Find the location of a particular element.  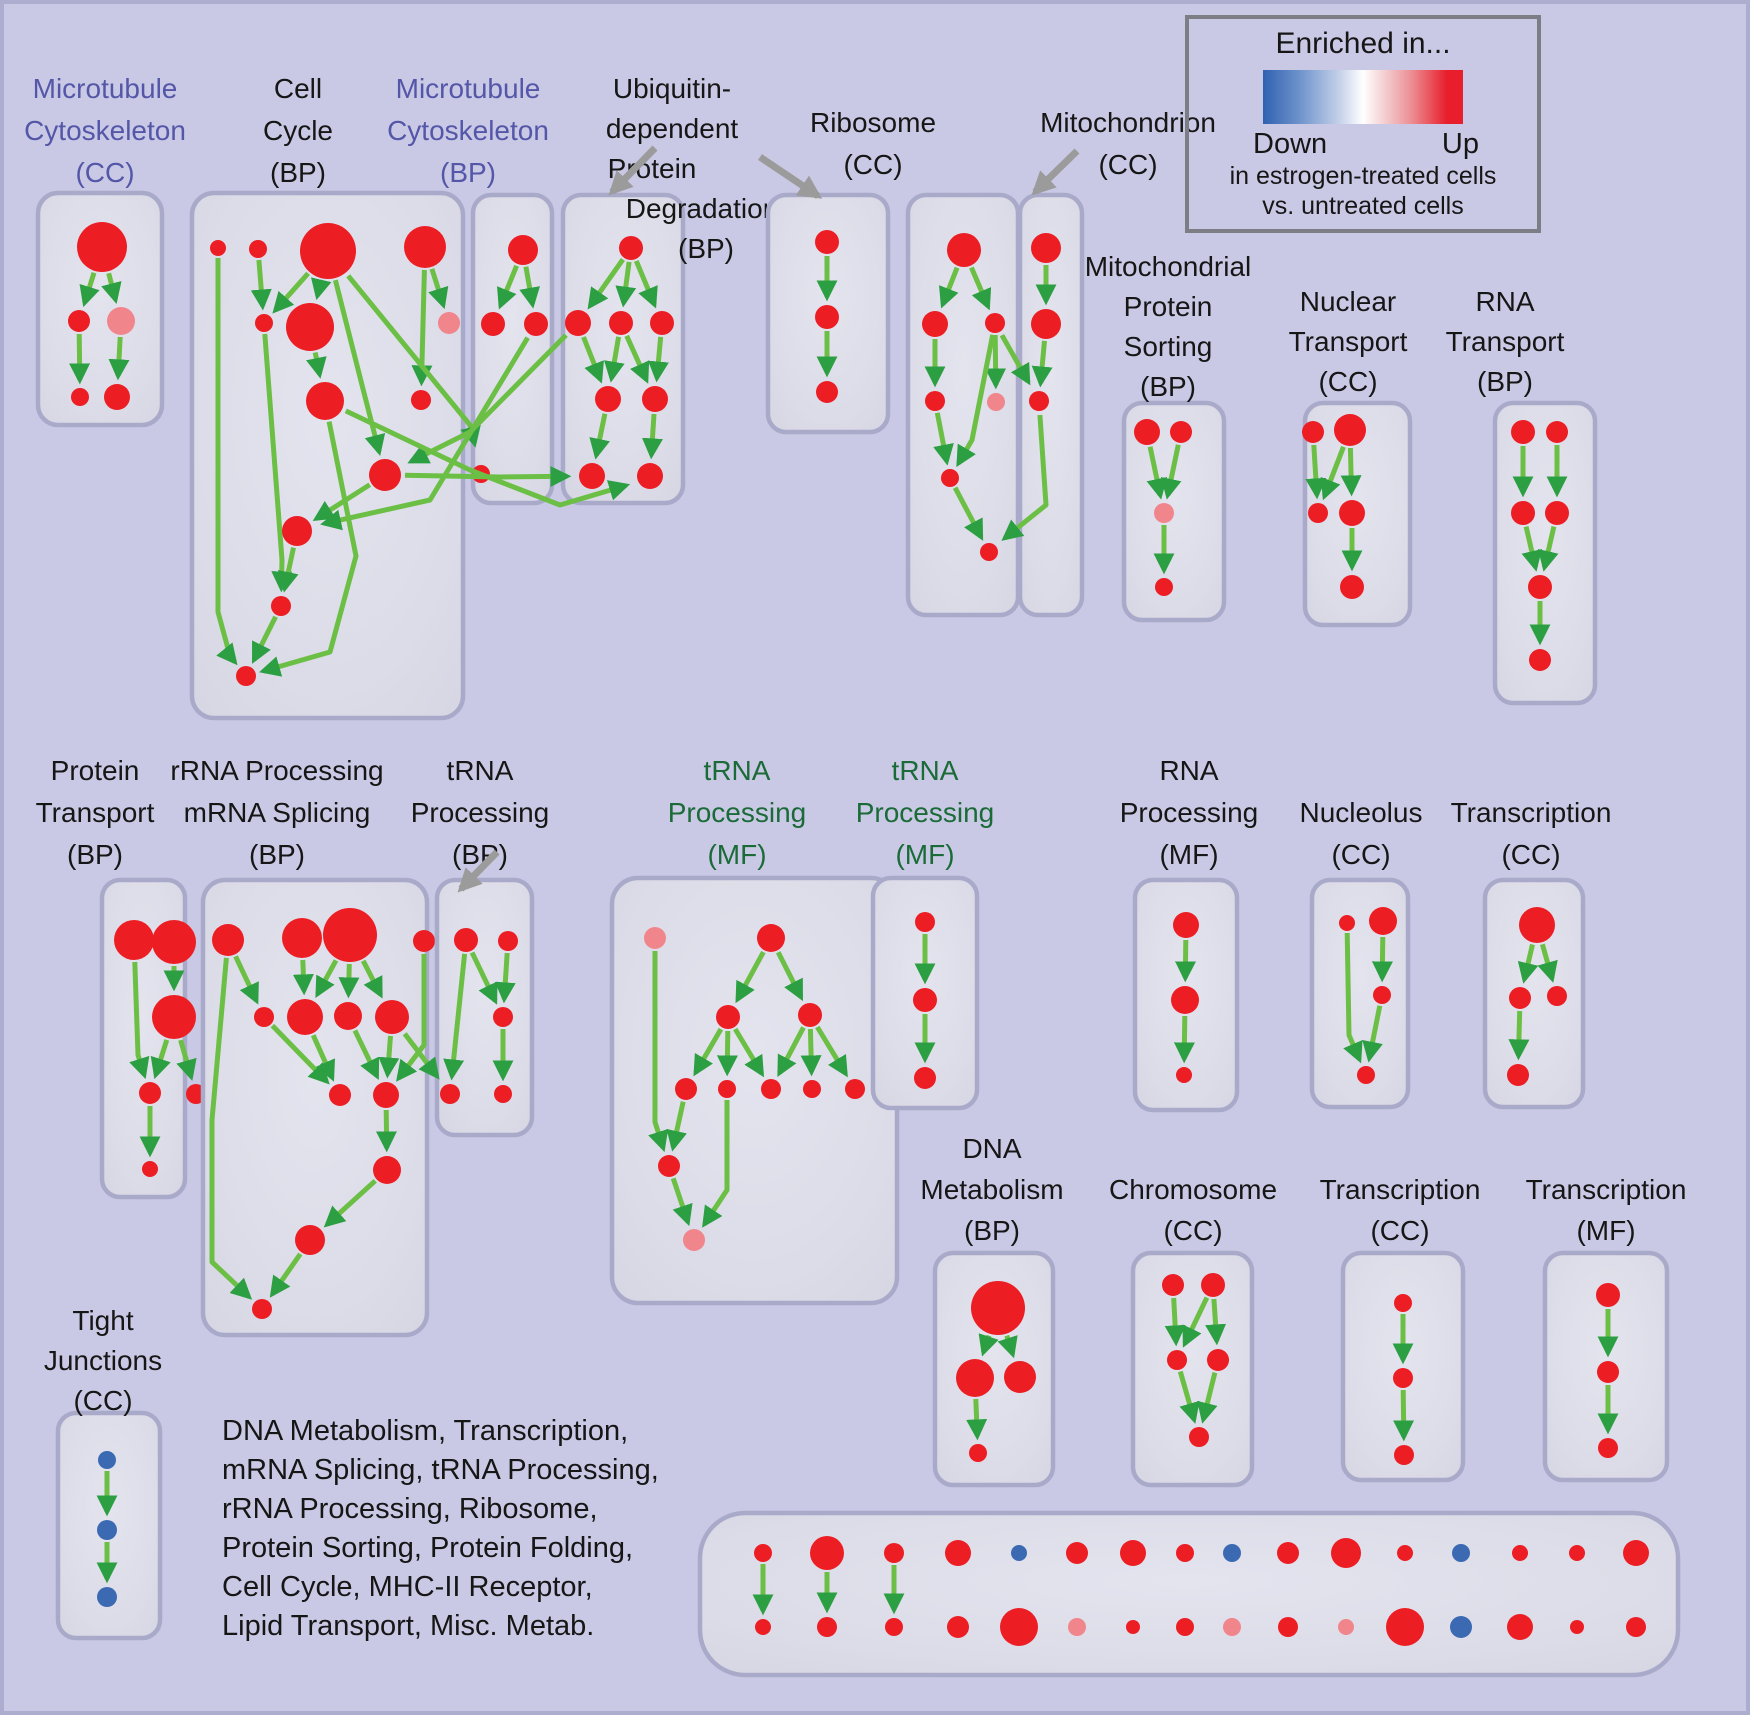

misc-label-line: Lipid Transport, Misc. Metab. is located at coordinates (408, 1626).